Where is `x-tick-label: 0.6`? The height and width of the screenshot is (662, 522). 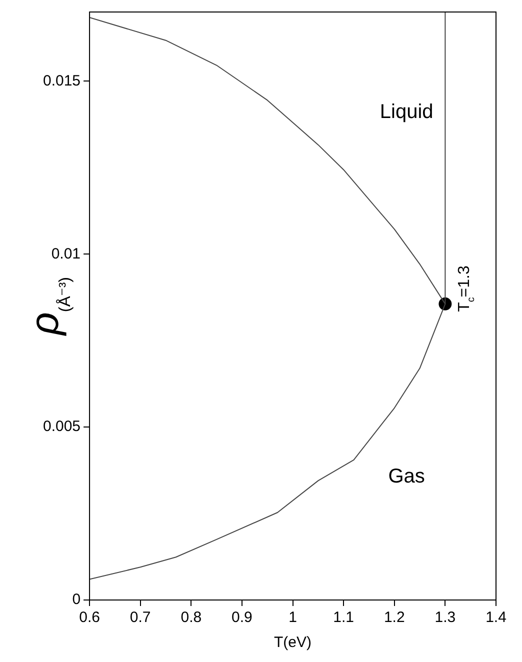
x-tick-label: 0.6 is located at coordinates (89, 617).